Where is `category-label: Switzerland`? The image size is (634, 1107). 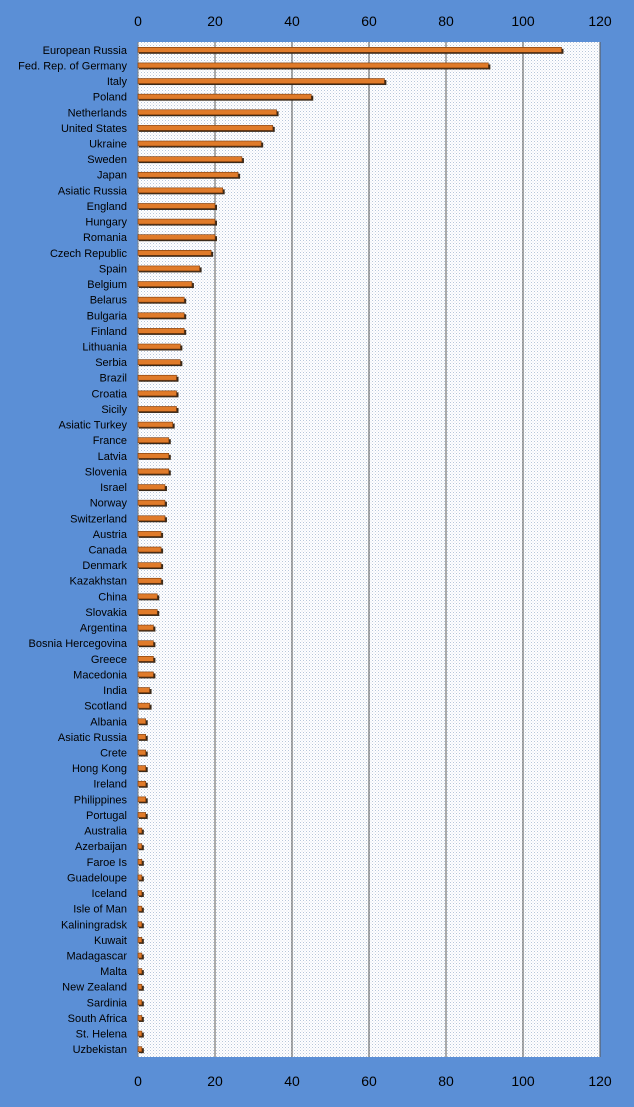 category-label: Switzerland is located at coordinates (98, 519).